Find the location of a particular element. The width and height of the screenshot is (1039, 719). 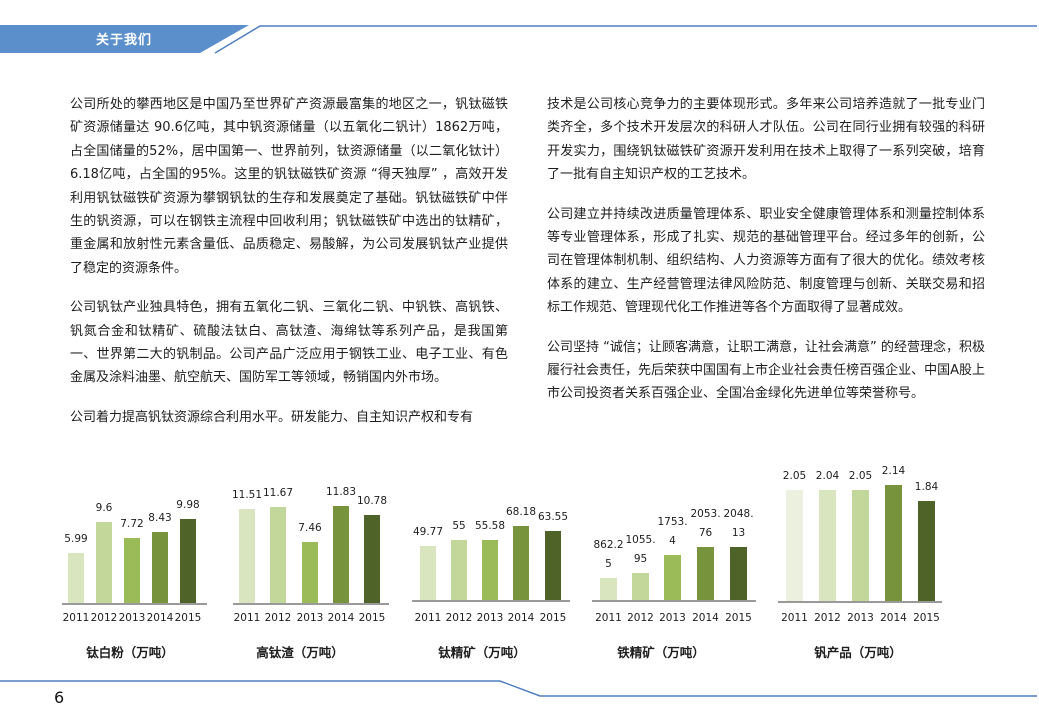

data-label: 5.99 is located at coordinates (76, 538).